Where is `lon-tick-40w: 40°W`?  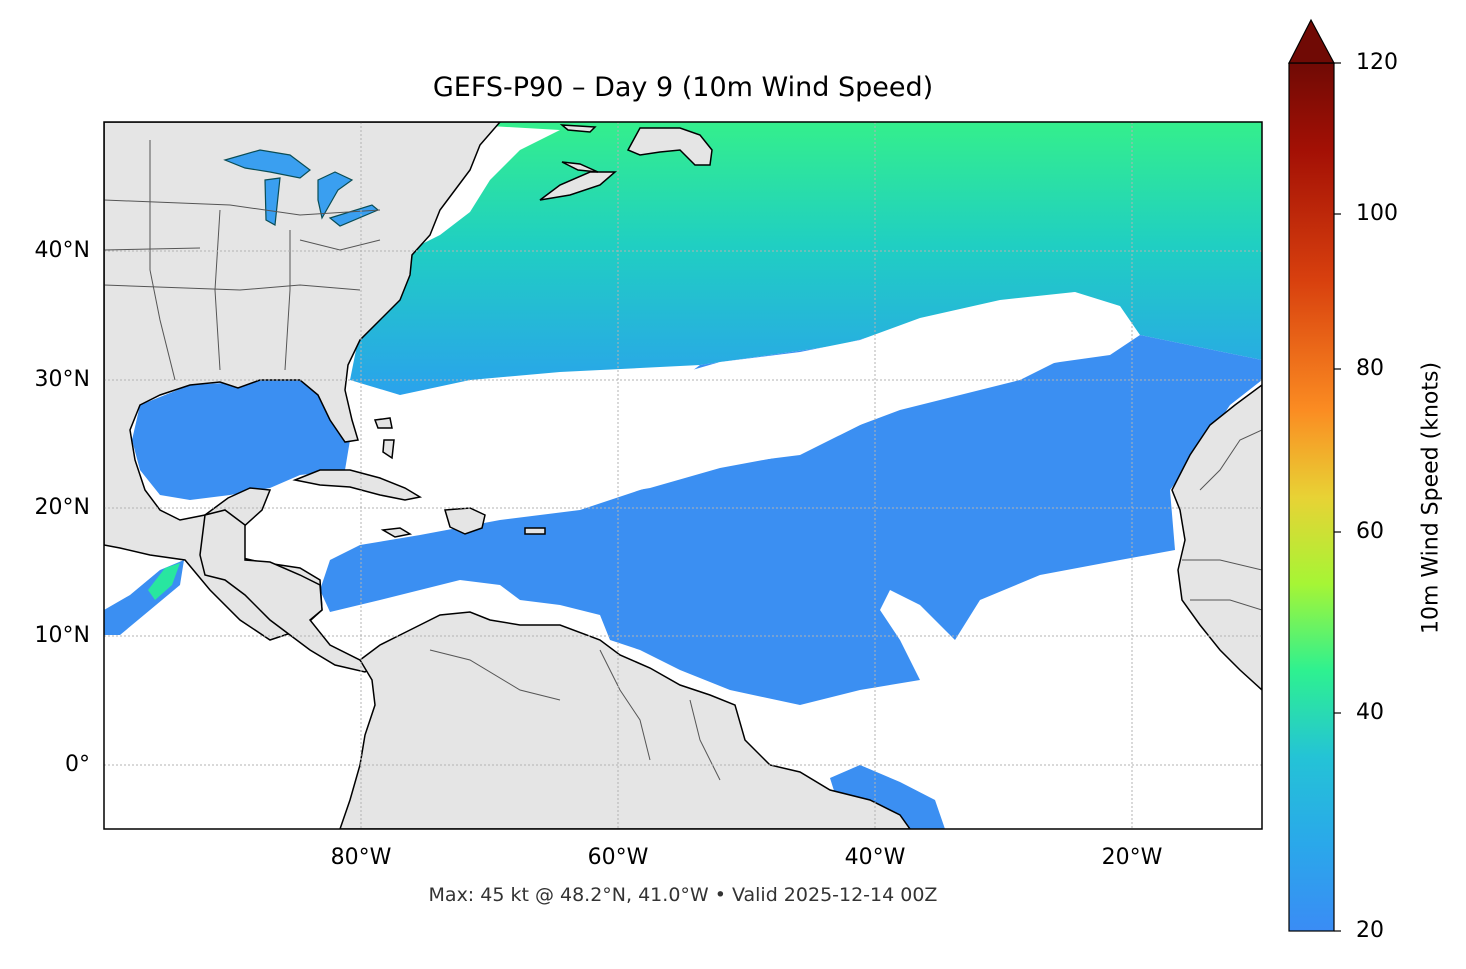 lon-tick-40w: 40°W is located at coordinates (875, 857).